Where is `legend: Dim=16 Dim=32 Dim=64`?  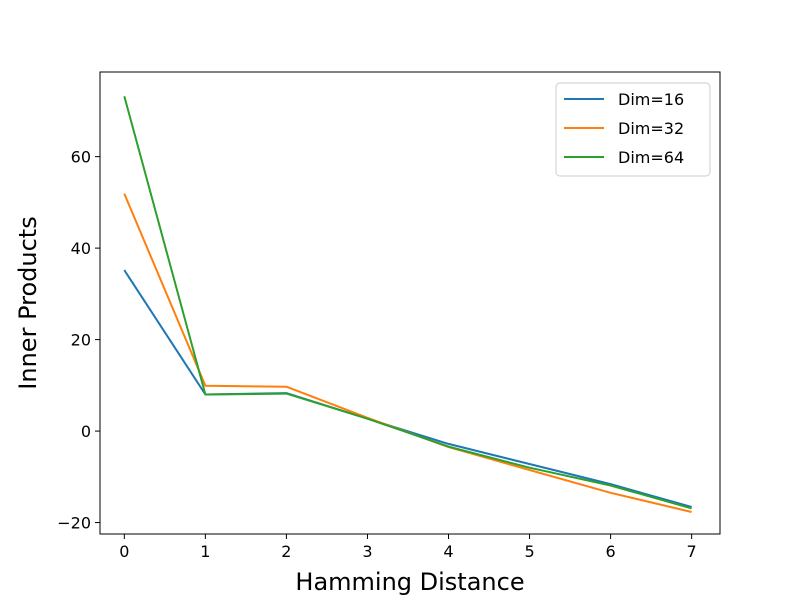
legend: Dim=16 Dim=32 Dim=64 is located at coordinates (633, 129).